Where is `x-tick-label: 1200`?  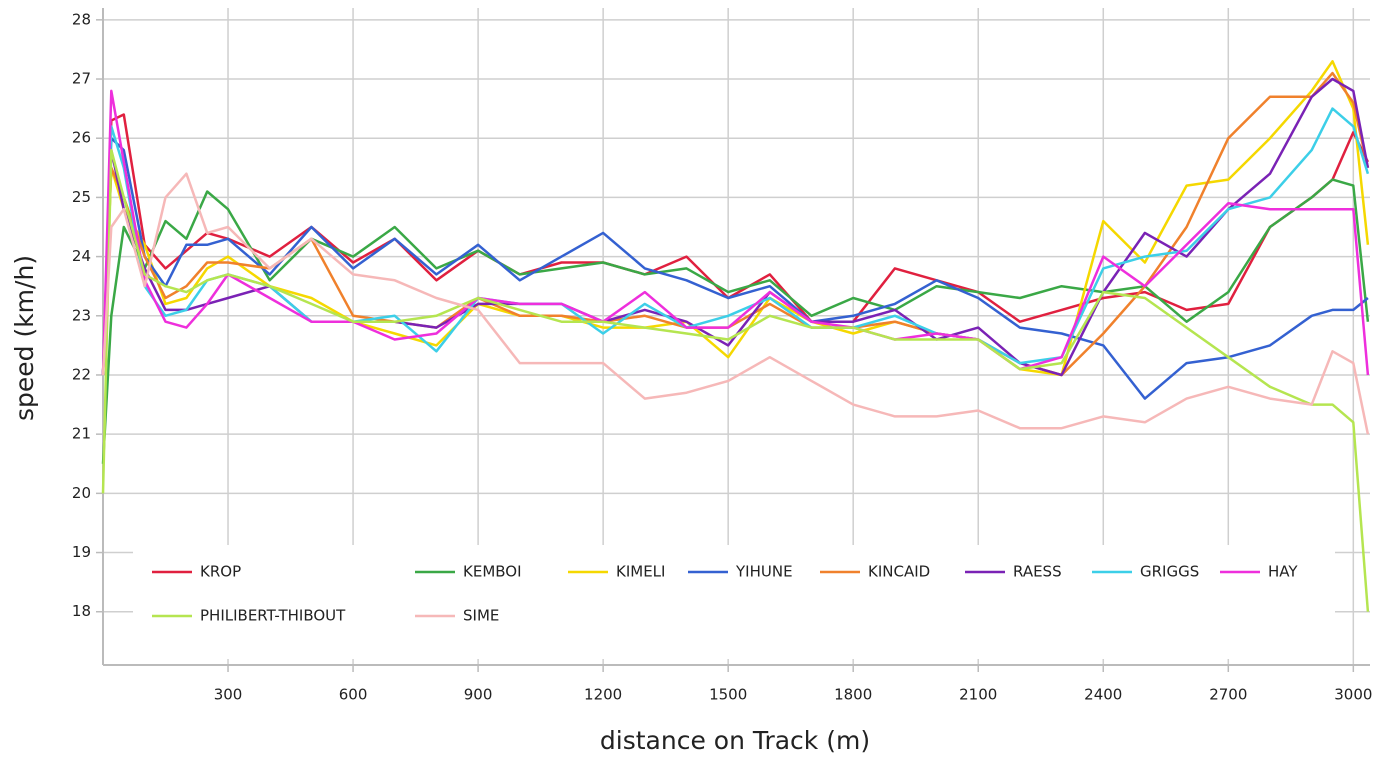 x-tick-label: 1200 is located at coordinates (603, 695).